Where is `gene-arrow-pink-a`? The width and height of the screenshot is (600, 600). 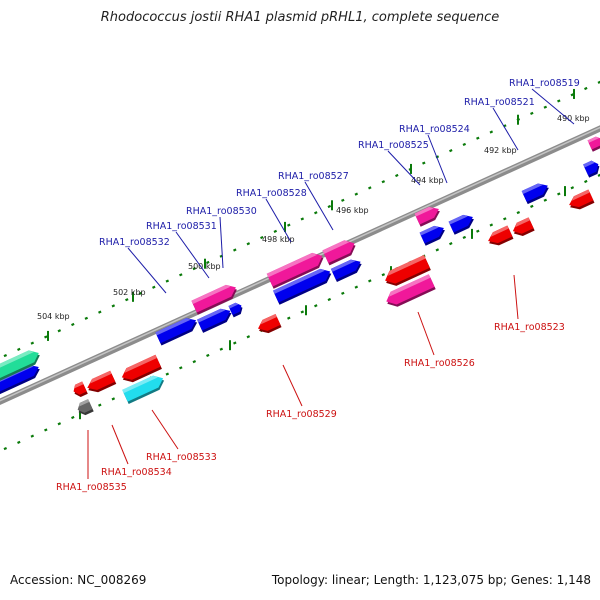 gene-arrow-pink-a is located at coordinates (427, 216).